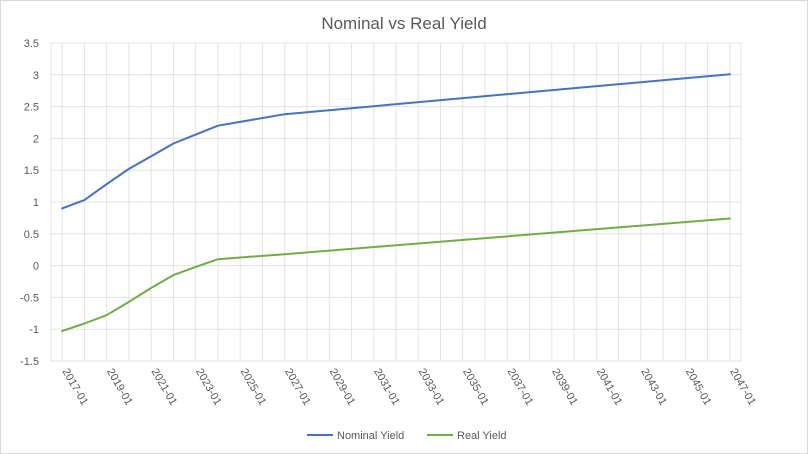 The width and height of the screenshot is (808, 454). Describe the element at coordinates (36, 203) in the screenshot. I see `y-tick-label: 1` at that location.